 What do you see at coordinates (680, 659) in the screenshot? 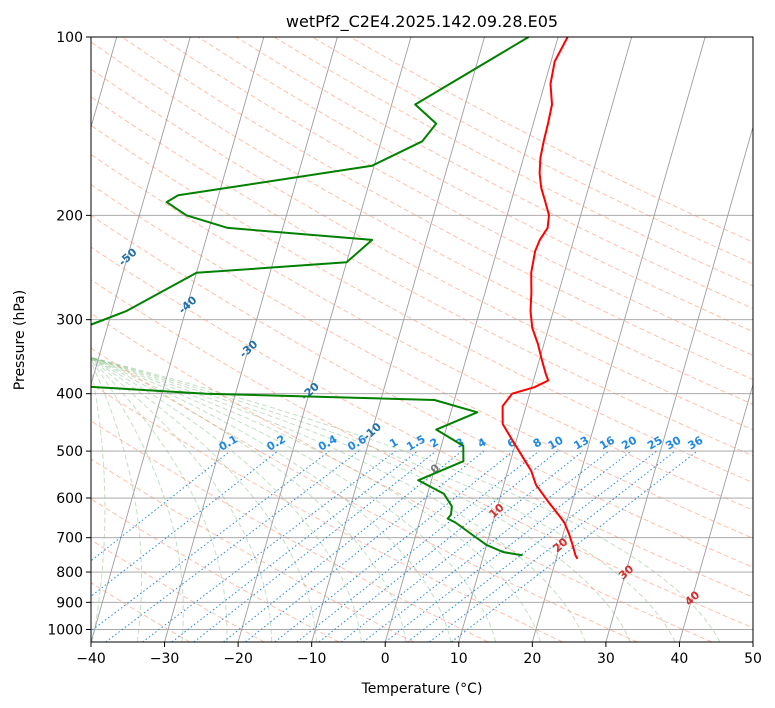
I see `x-tick-label: 40` at bounding box center [680, 659].